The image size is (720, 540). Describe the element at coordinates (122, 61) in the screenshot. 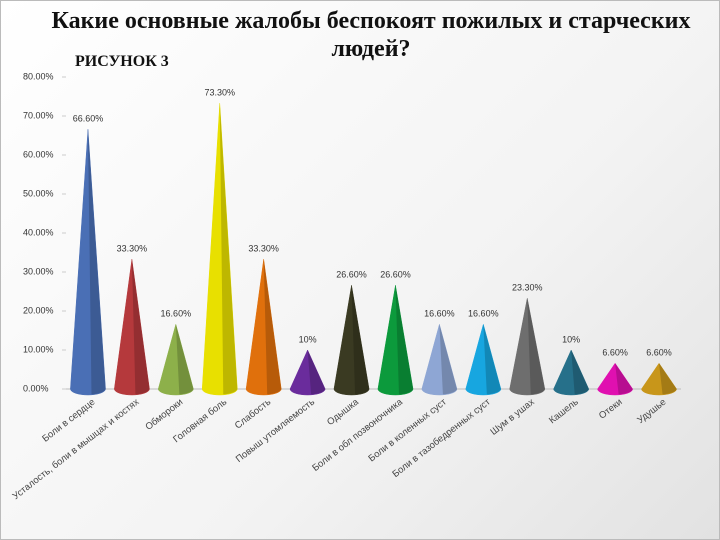

I see `chart-subtitle: РИСУНОК 3` at that location.